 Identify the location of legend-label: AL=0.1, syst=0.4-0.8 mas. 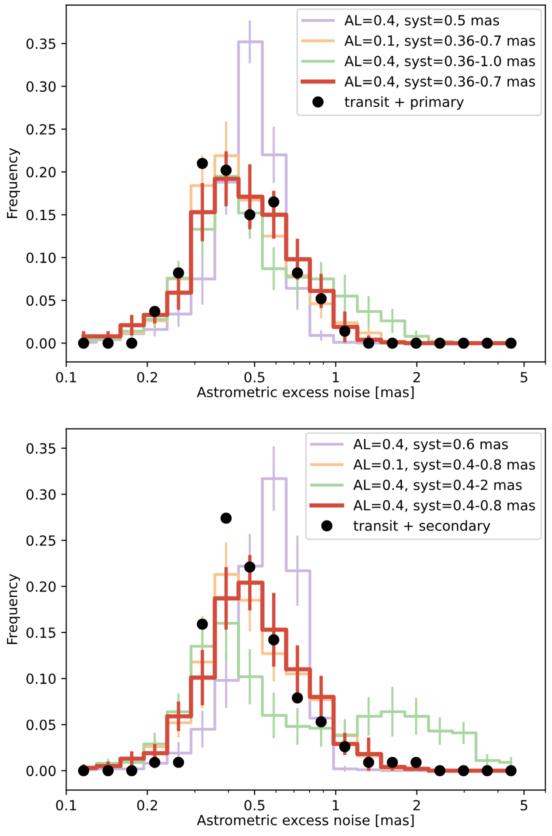
(444, 465).